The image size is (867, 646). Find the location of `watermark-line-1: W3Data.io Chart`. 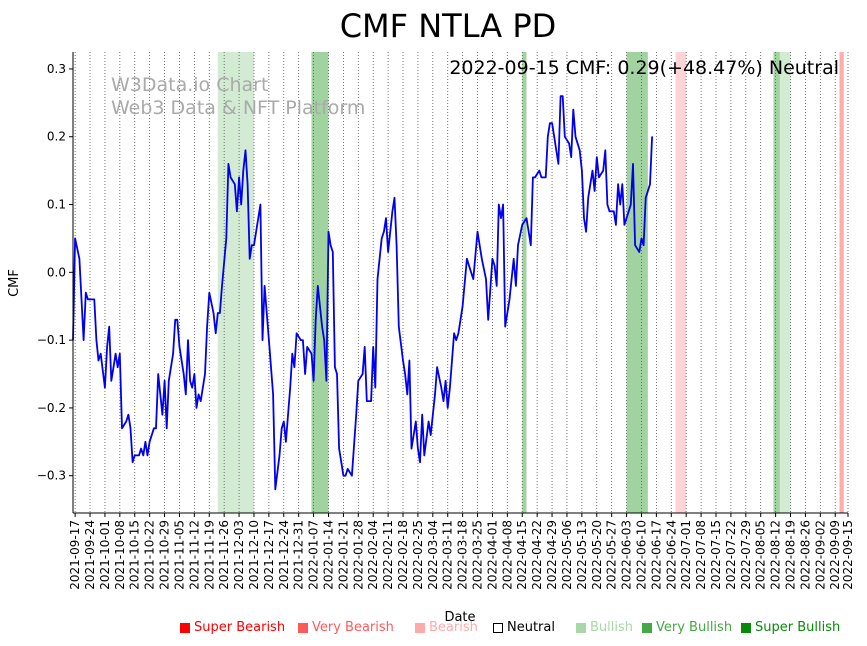

watermark-line-1: W3Data.io Chart is located at coordinates (189, 85).